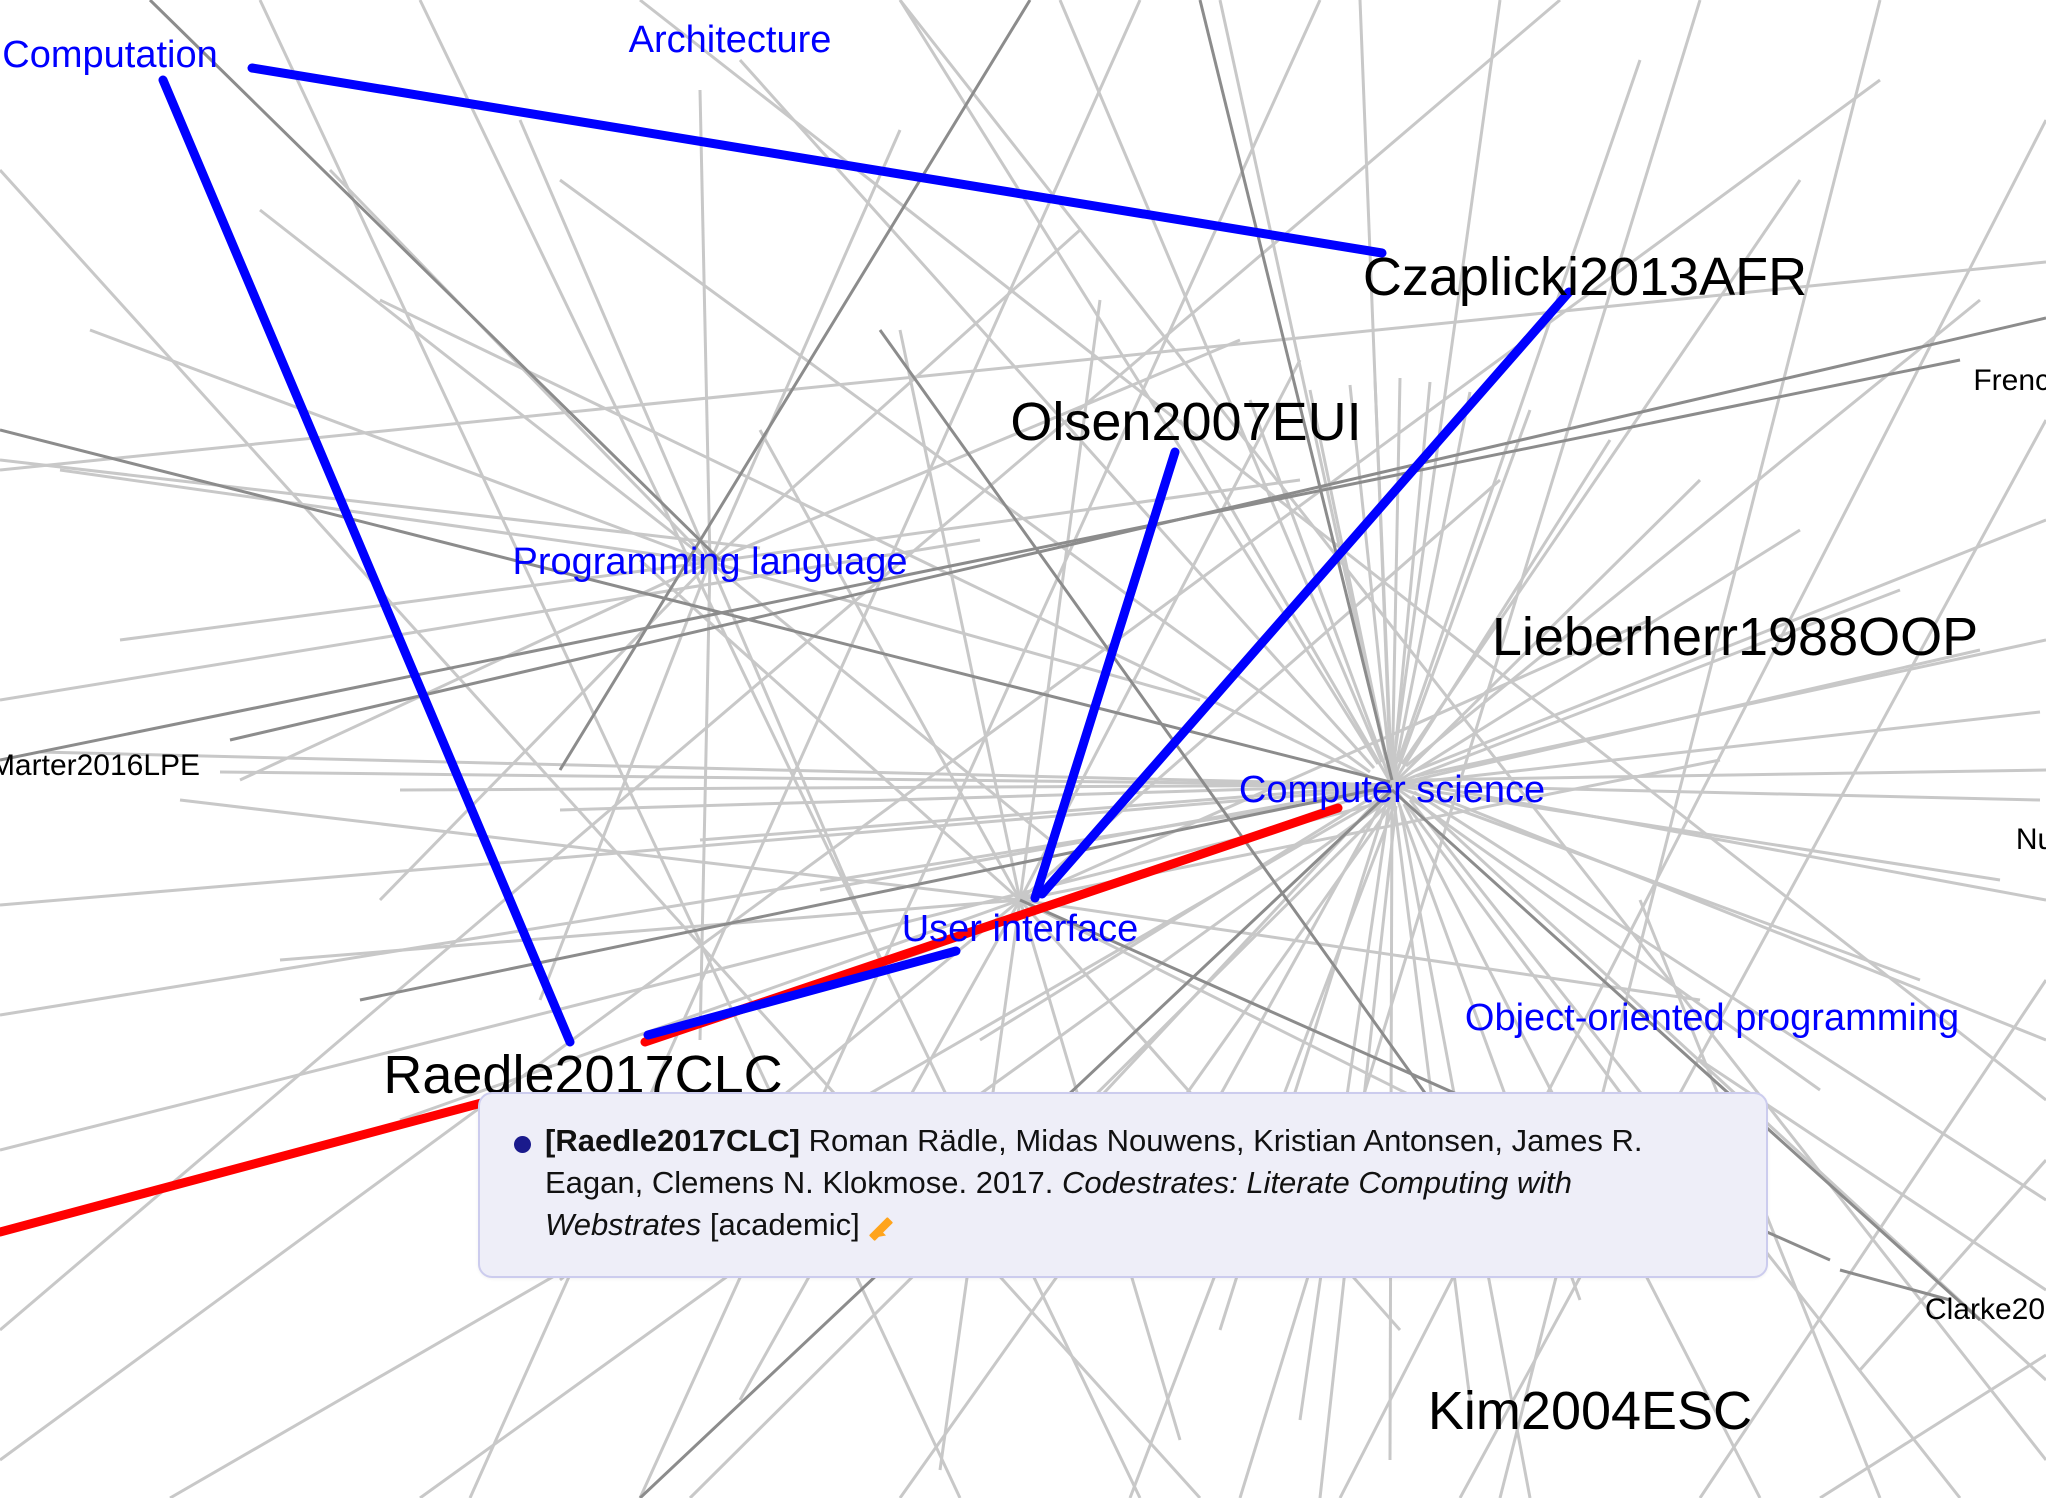 This screenshot has width=2046, height=1498. What do you see at coordinates (1985, 1309) in the screenshot?
I see `node-label-clarke20: Clarke20` at bounding box center [1985, 1309].